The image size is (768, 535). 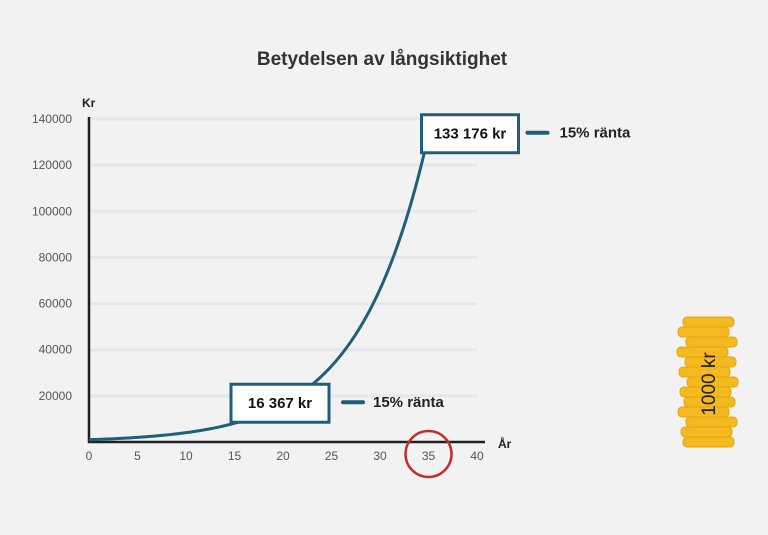 What do you see at coordinates (137, 456) in the screenshot?
I see `x-tick-label: 5` at bounding box center [137, 456].